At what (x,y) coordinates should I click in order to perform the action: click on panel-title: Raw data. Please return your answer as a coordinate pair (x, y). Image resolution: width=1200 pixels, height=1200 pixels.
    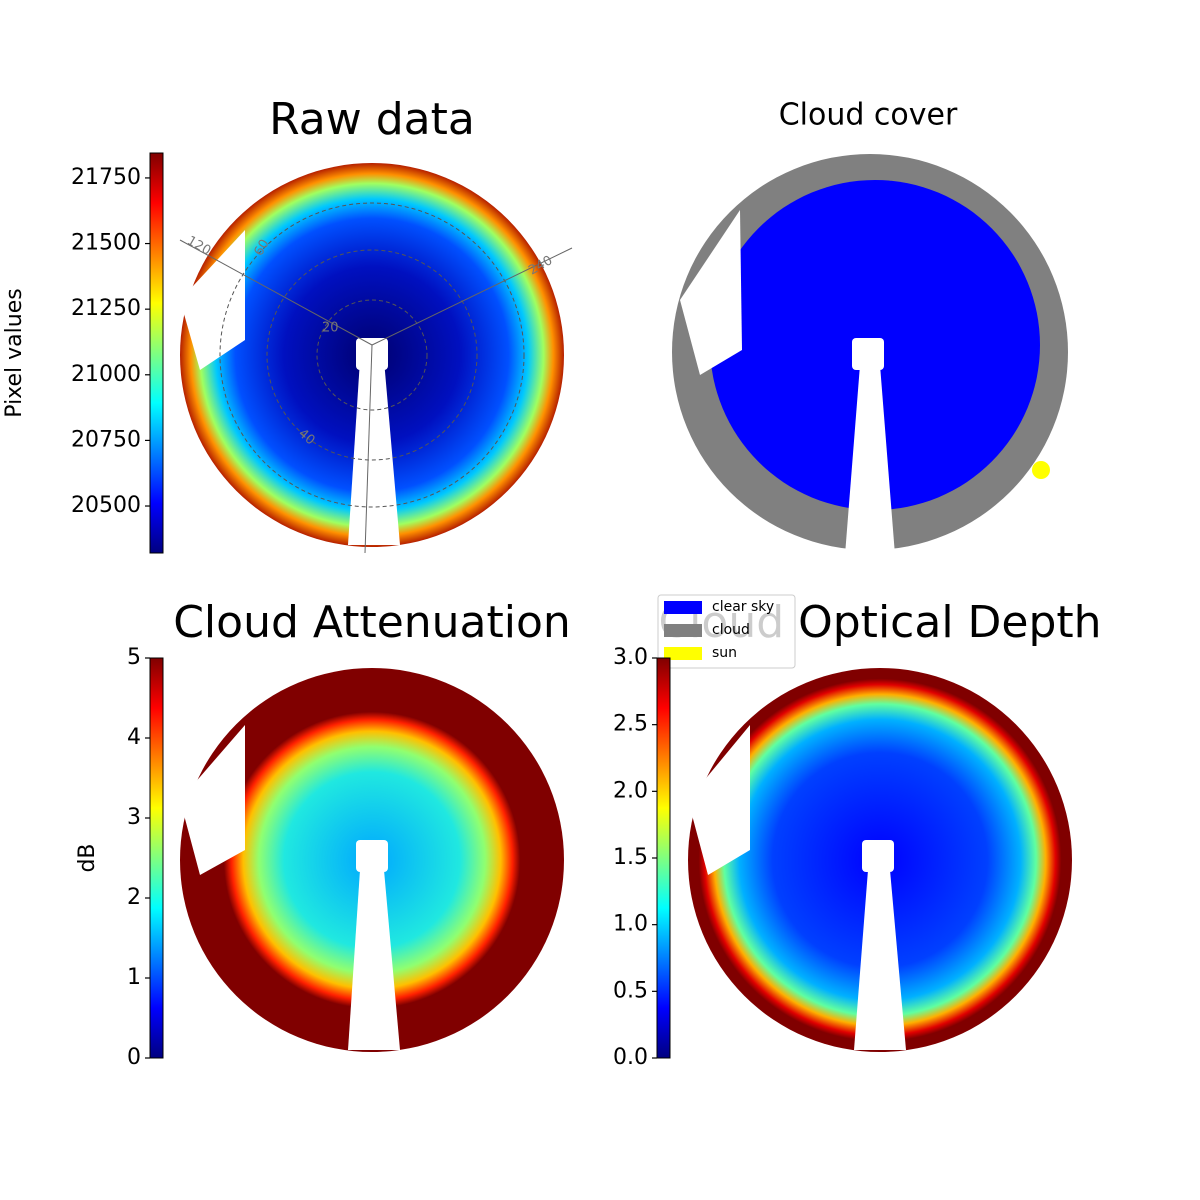
    Looking at the image, I should click on (372, 119).